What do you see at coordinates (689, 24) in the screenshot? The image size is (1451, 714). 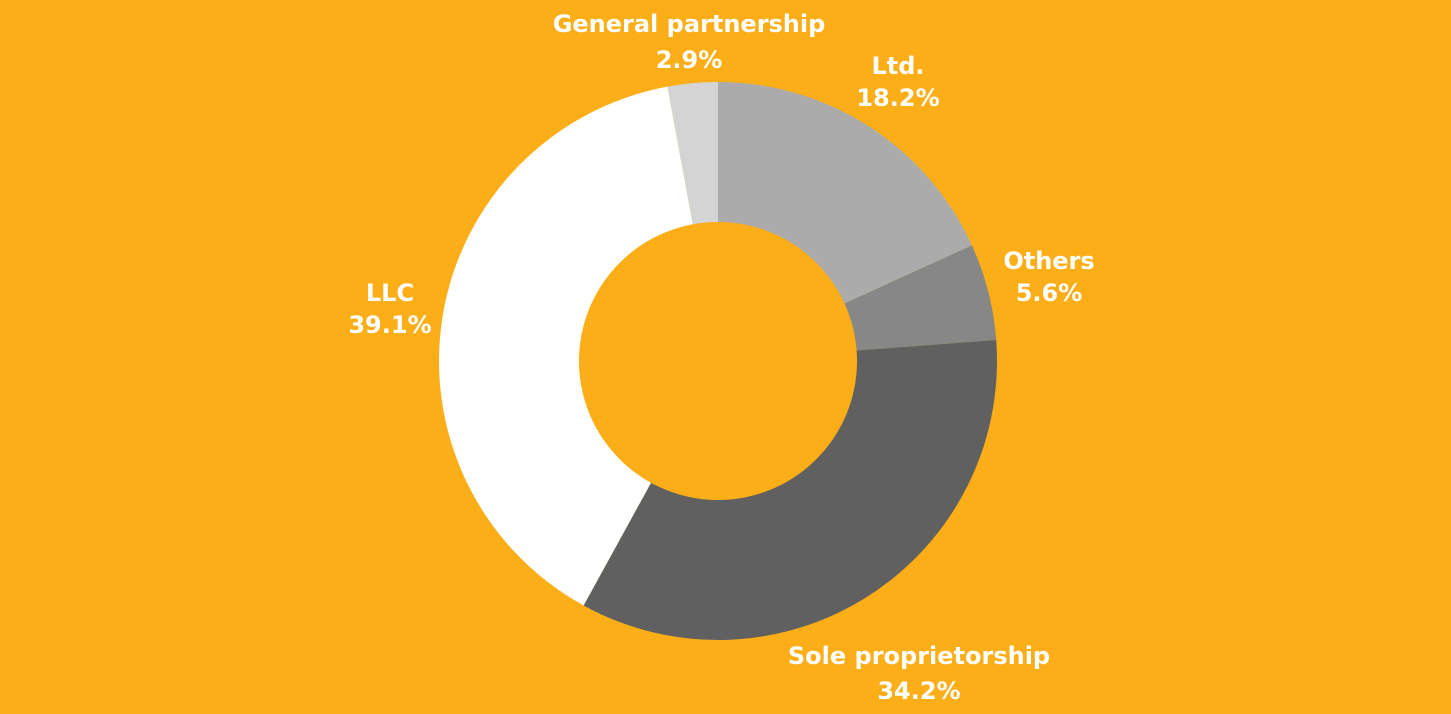 I see `slice-label-general-partnership-name: General partnership` at bounding box center [689, 24].